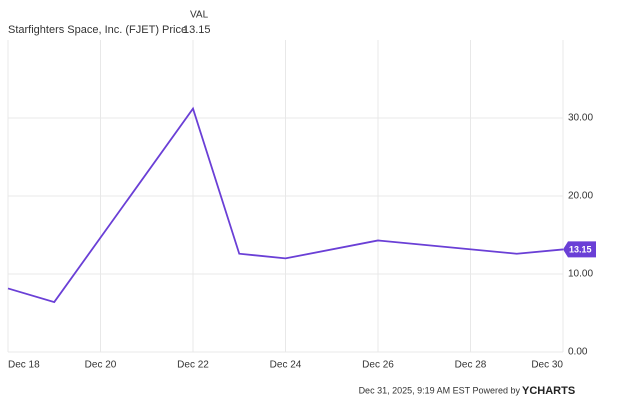 This screenshot has width=624, height=400. I want to click on last-value-tag, so click(579, 249).